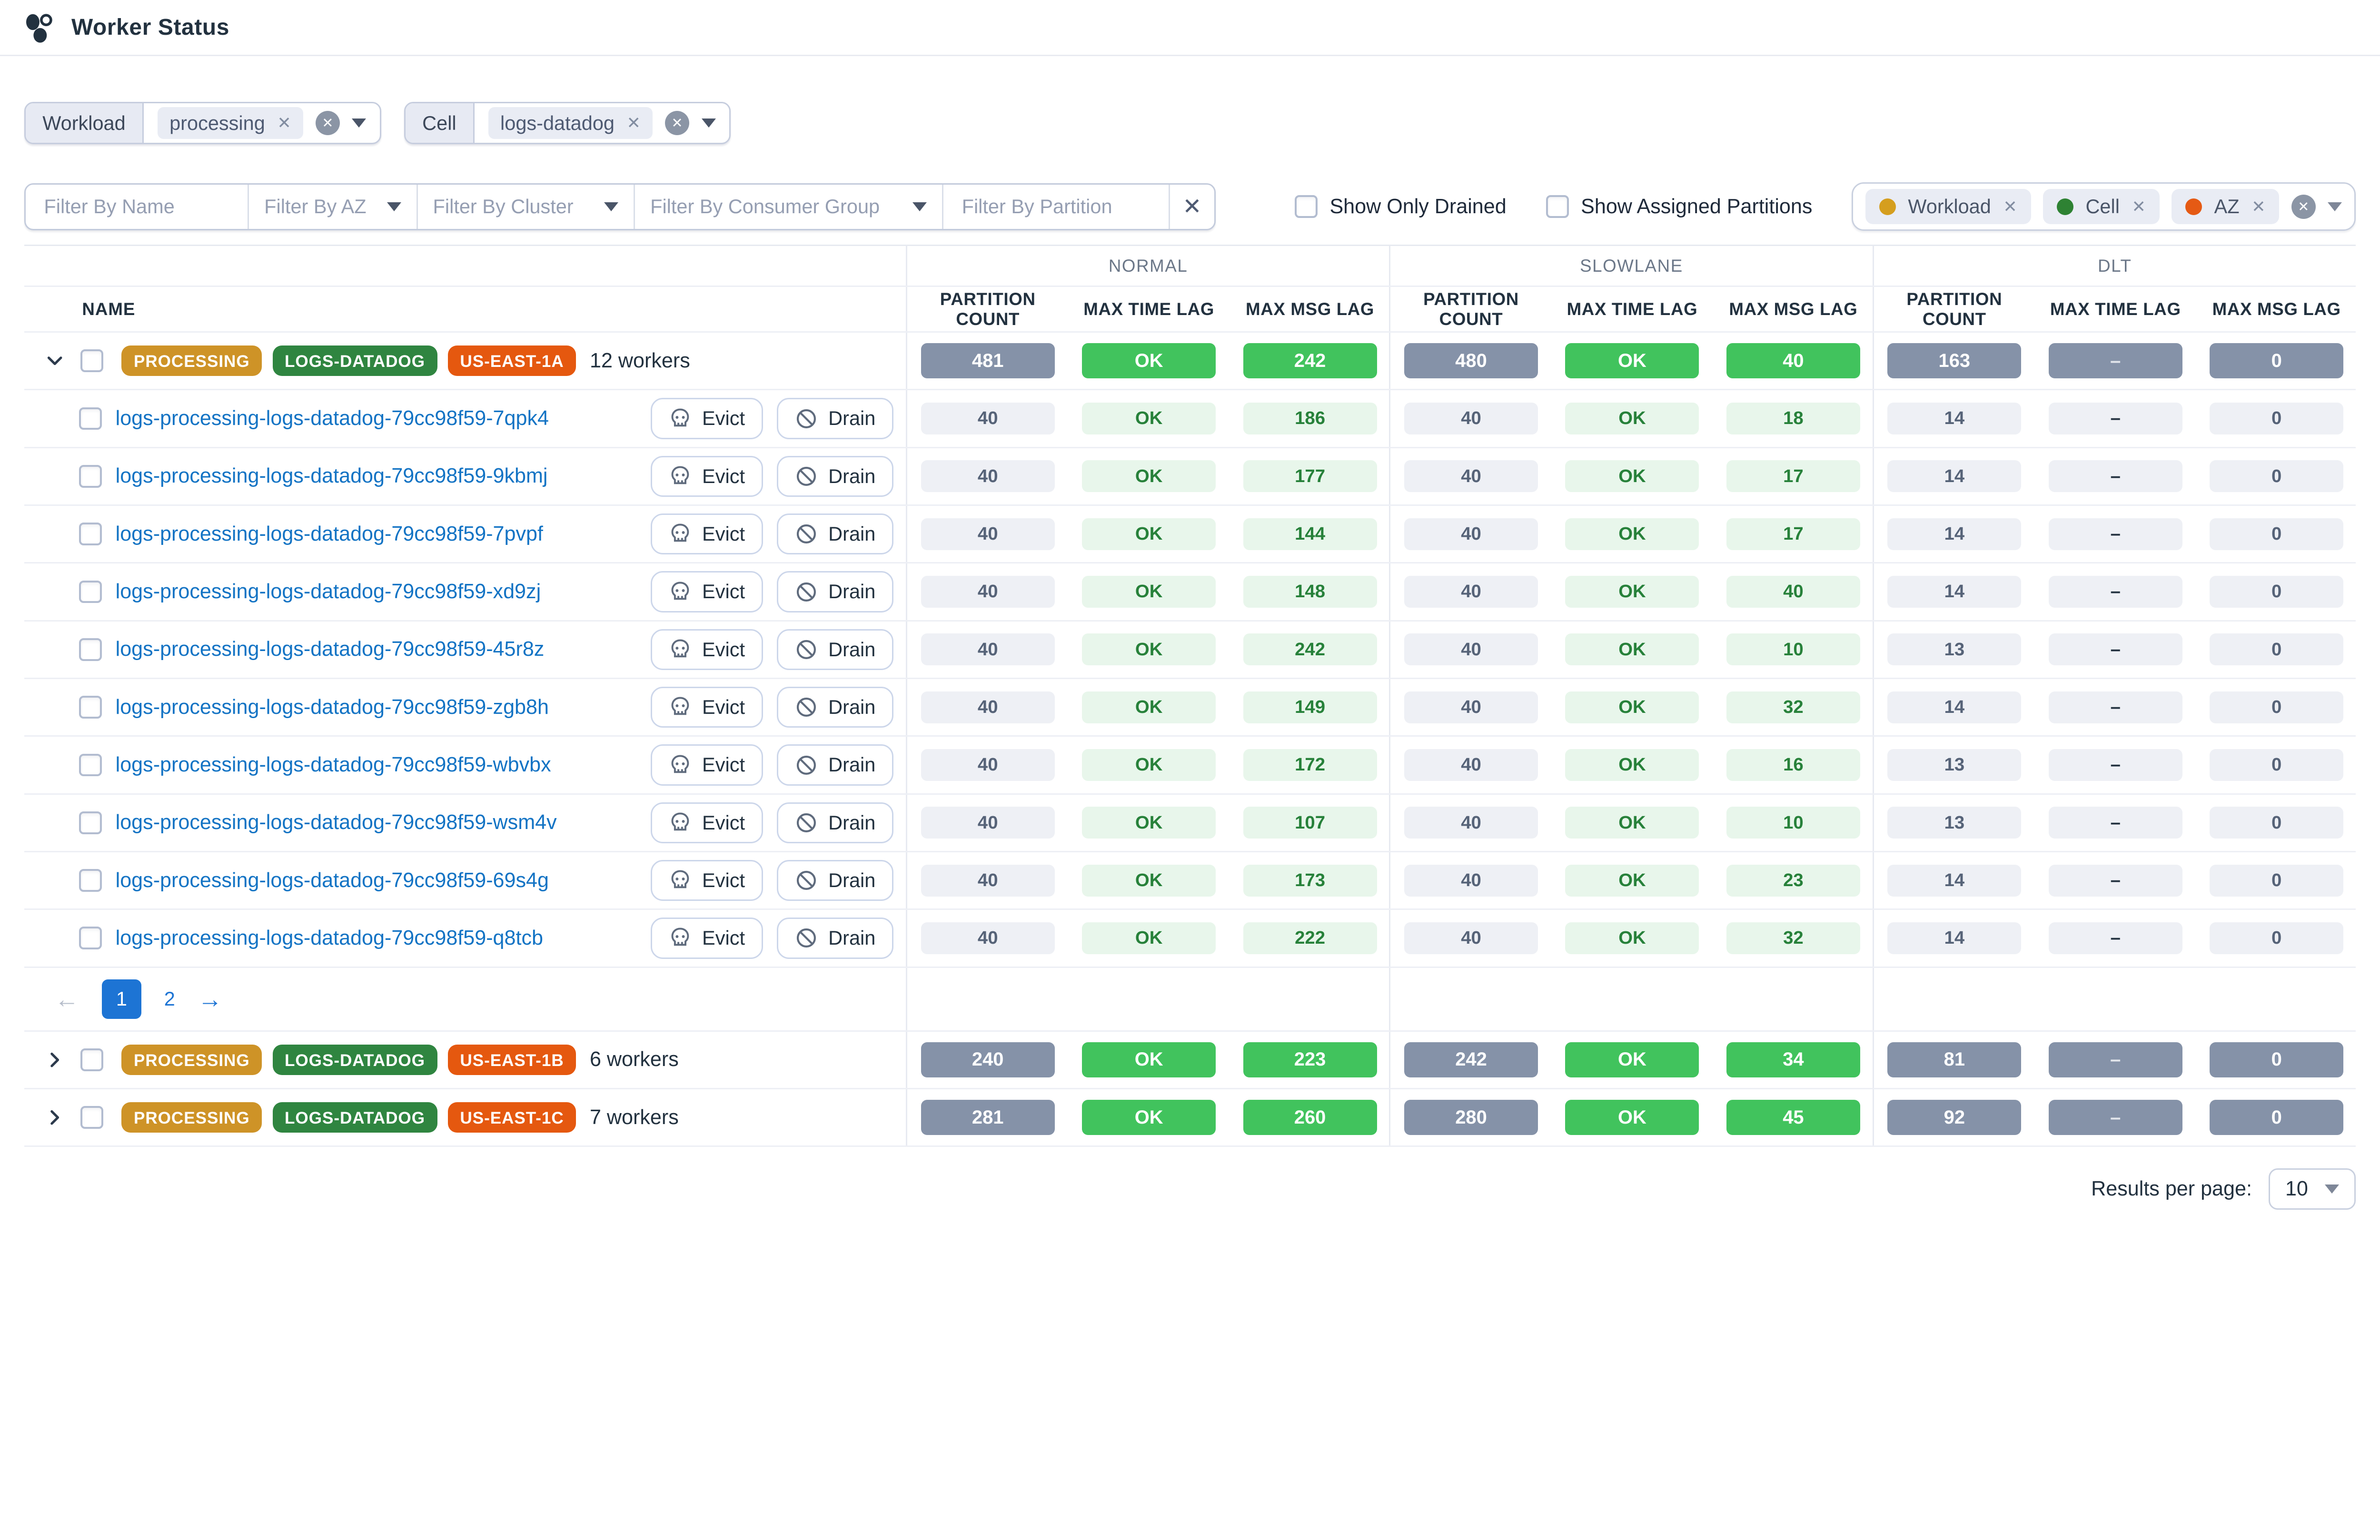  Describe the element at coordinates (210, 999) in the screenshot. I see `next-page-arrow-icon: →` at that location.